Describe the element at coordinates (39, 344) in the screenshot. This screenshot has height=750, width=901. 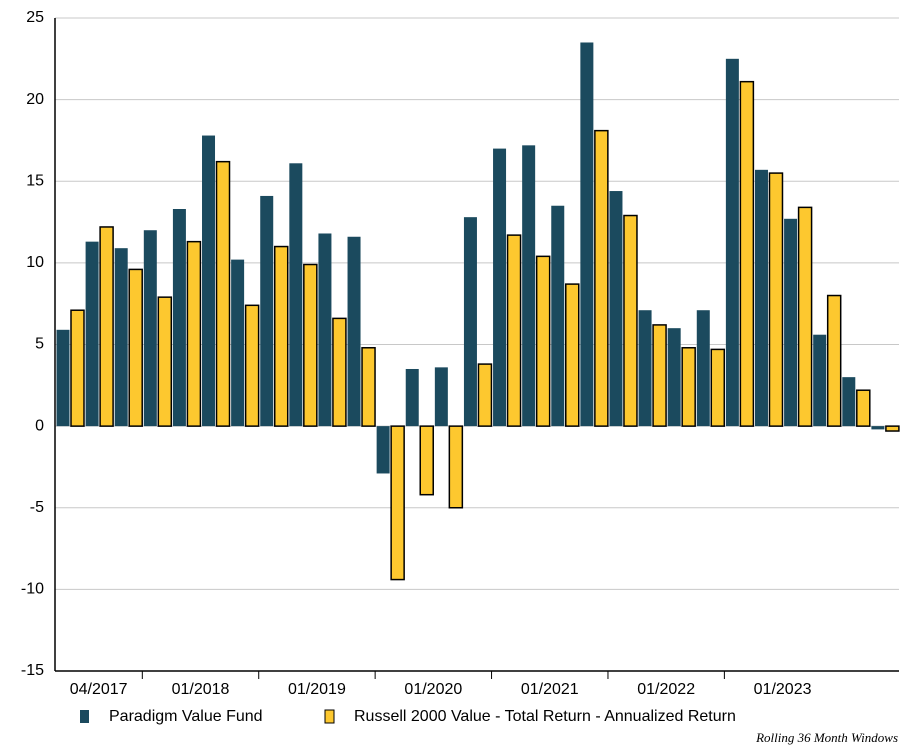
I see `y-tick-label: 5` at that location.